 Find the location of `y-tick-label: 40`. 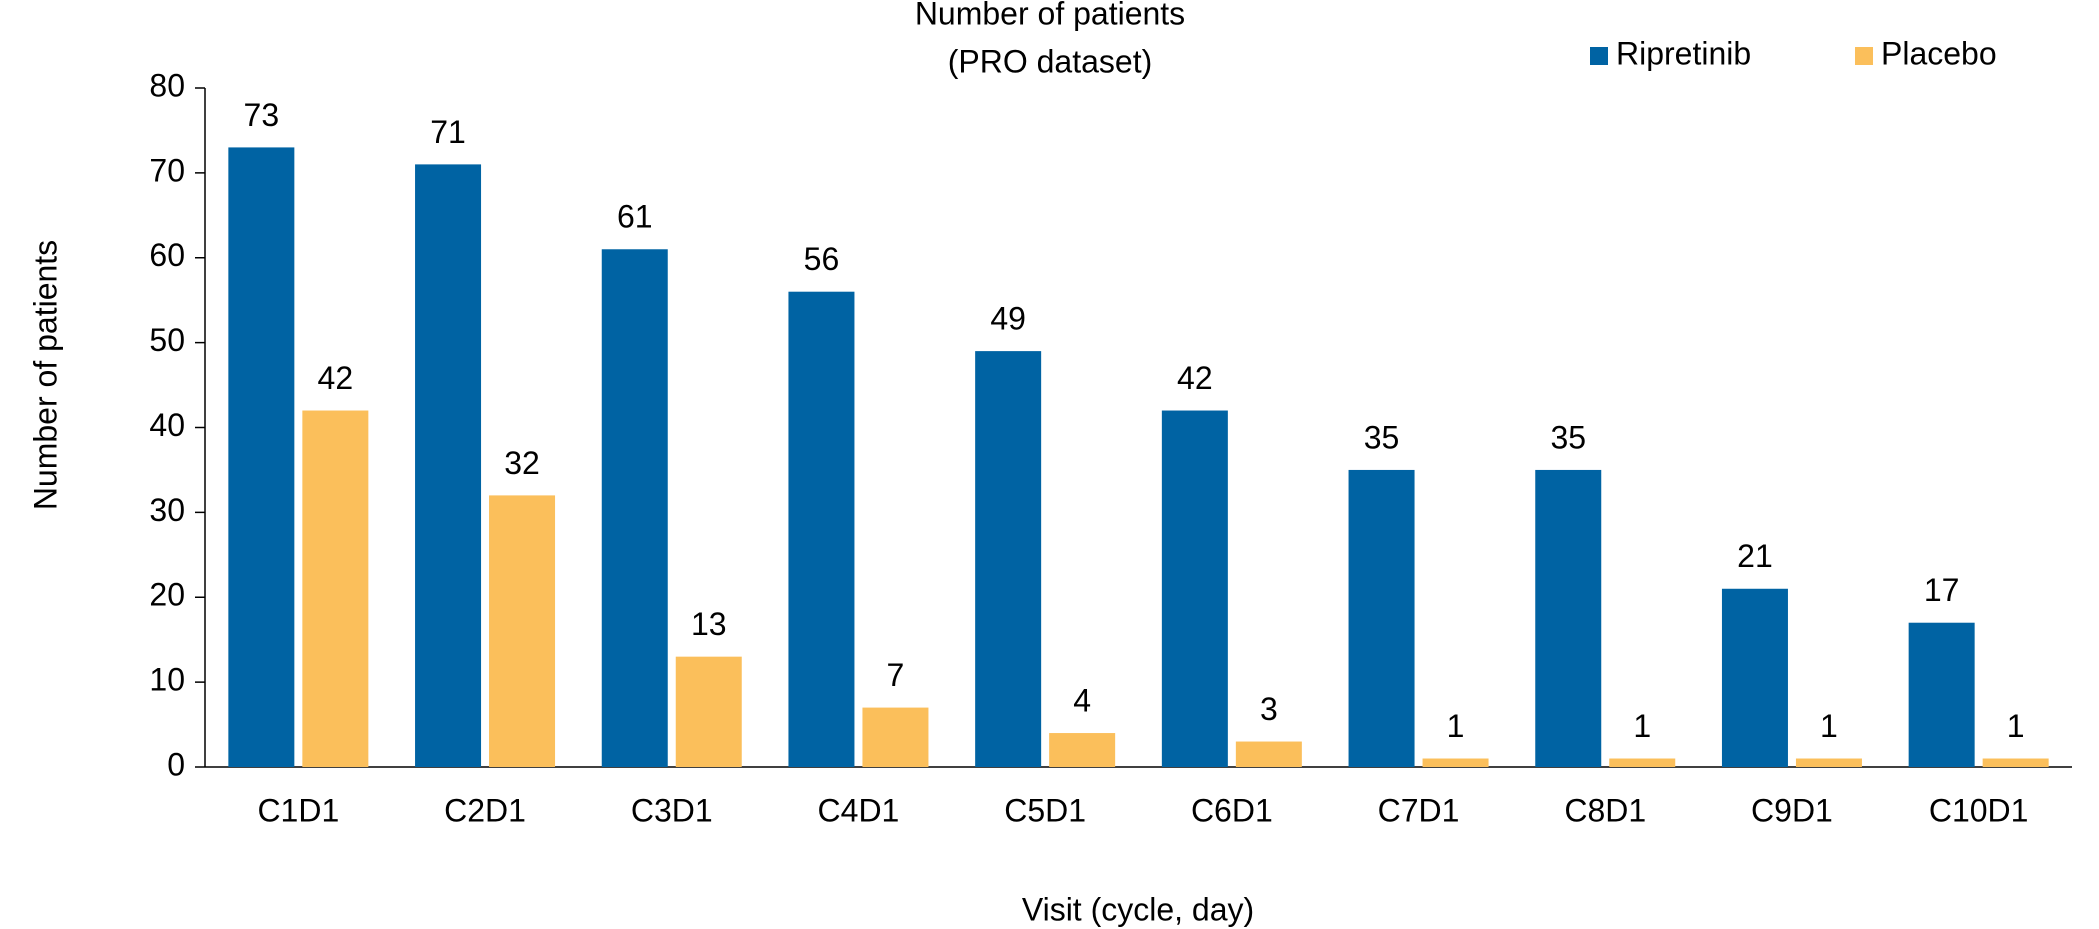

y-tick-label: 40 is located at coordinates (167, 425).